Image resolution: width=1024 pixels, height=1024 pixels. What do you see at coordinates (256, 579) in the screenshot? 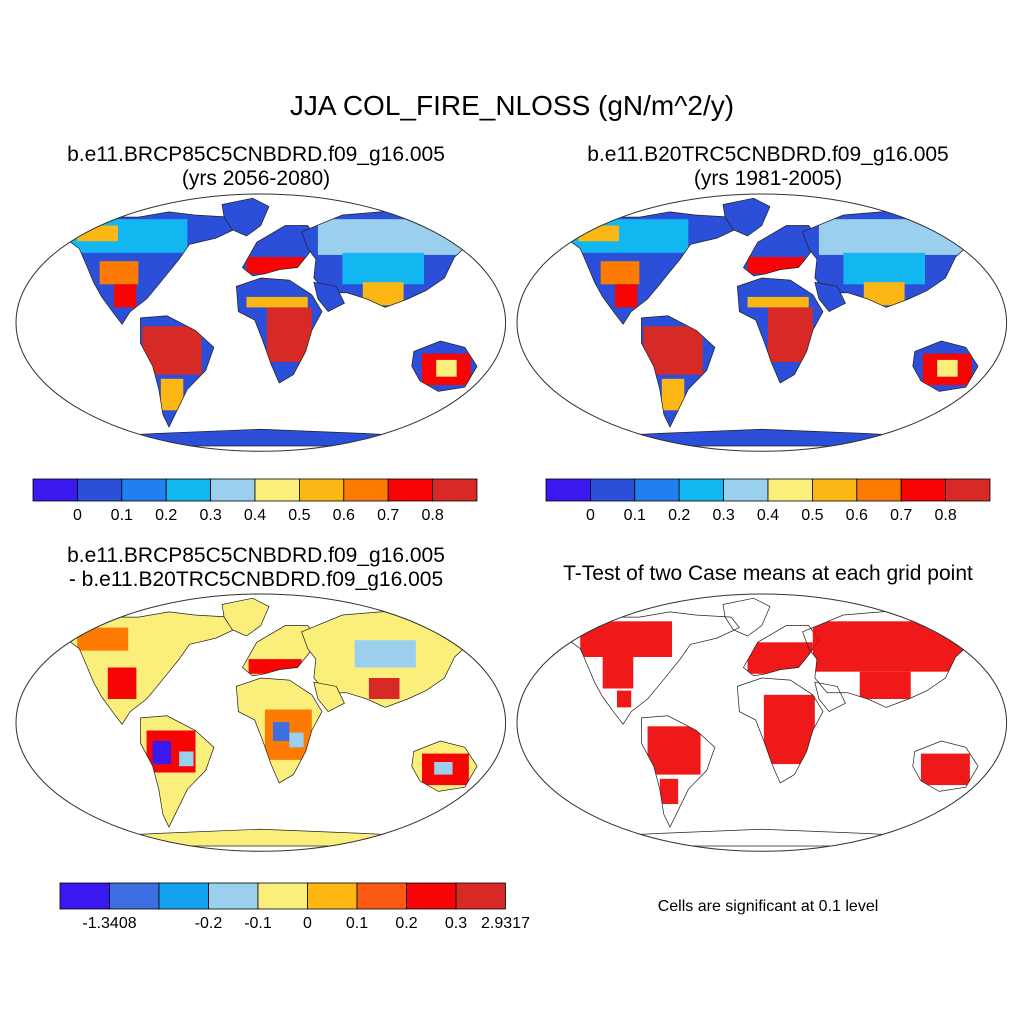
I see `panel-title-line2: - b.e11.B20TRC5CNBDRD.f09_g16.005` at bounding box center [256, 579].